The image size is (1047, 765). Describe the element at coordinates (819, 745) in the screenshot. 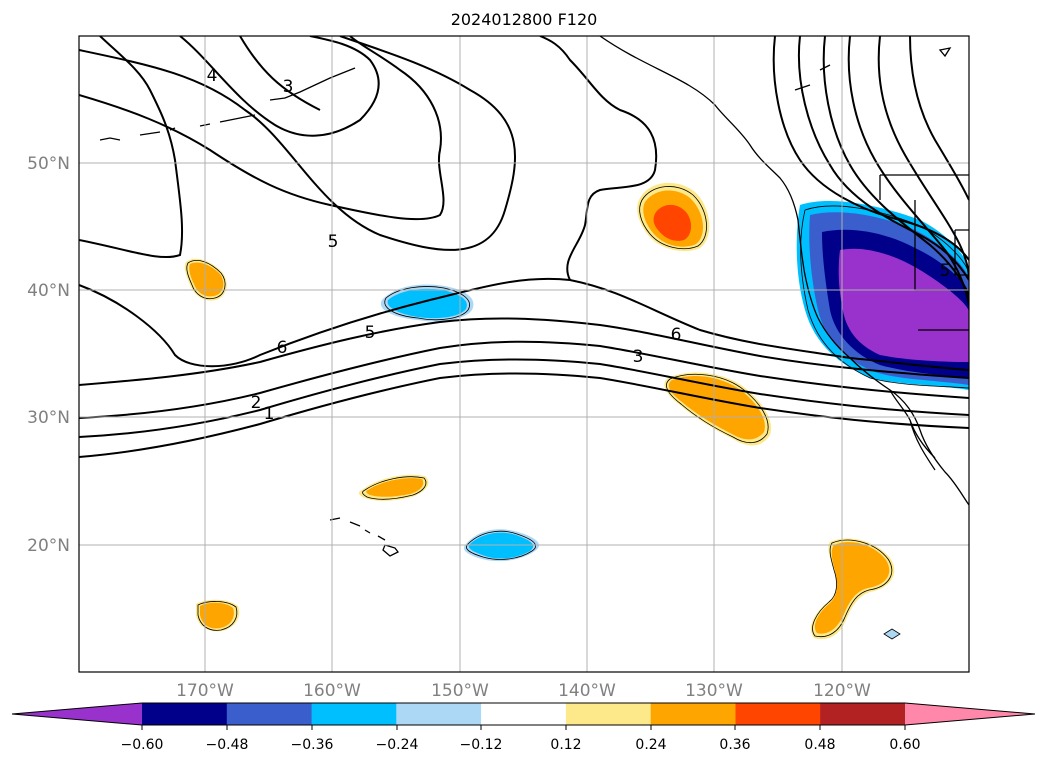

I see `colorbar-tick-label: 0.48` at that location.